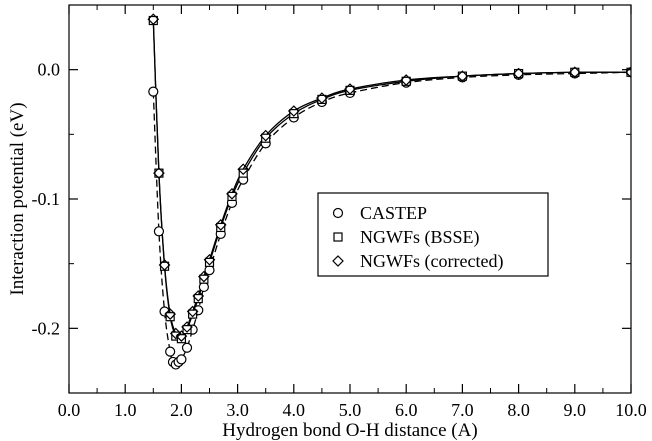  Describe the element at coordinates (631, 410) in the screenshot. I see `x-tick-label: 10.0` at that location.